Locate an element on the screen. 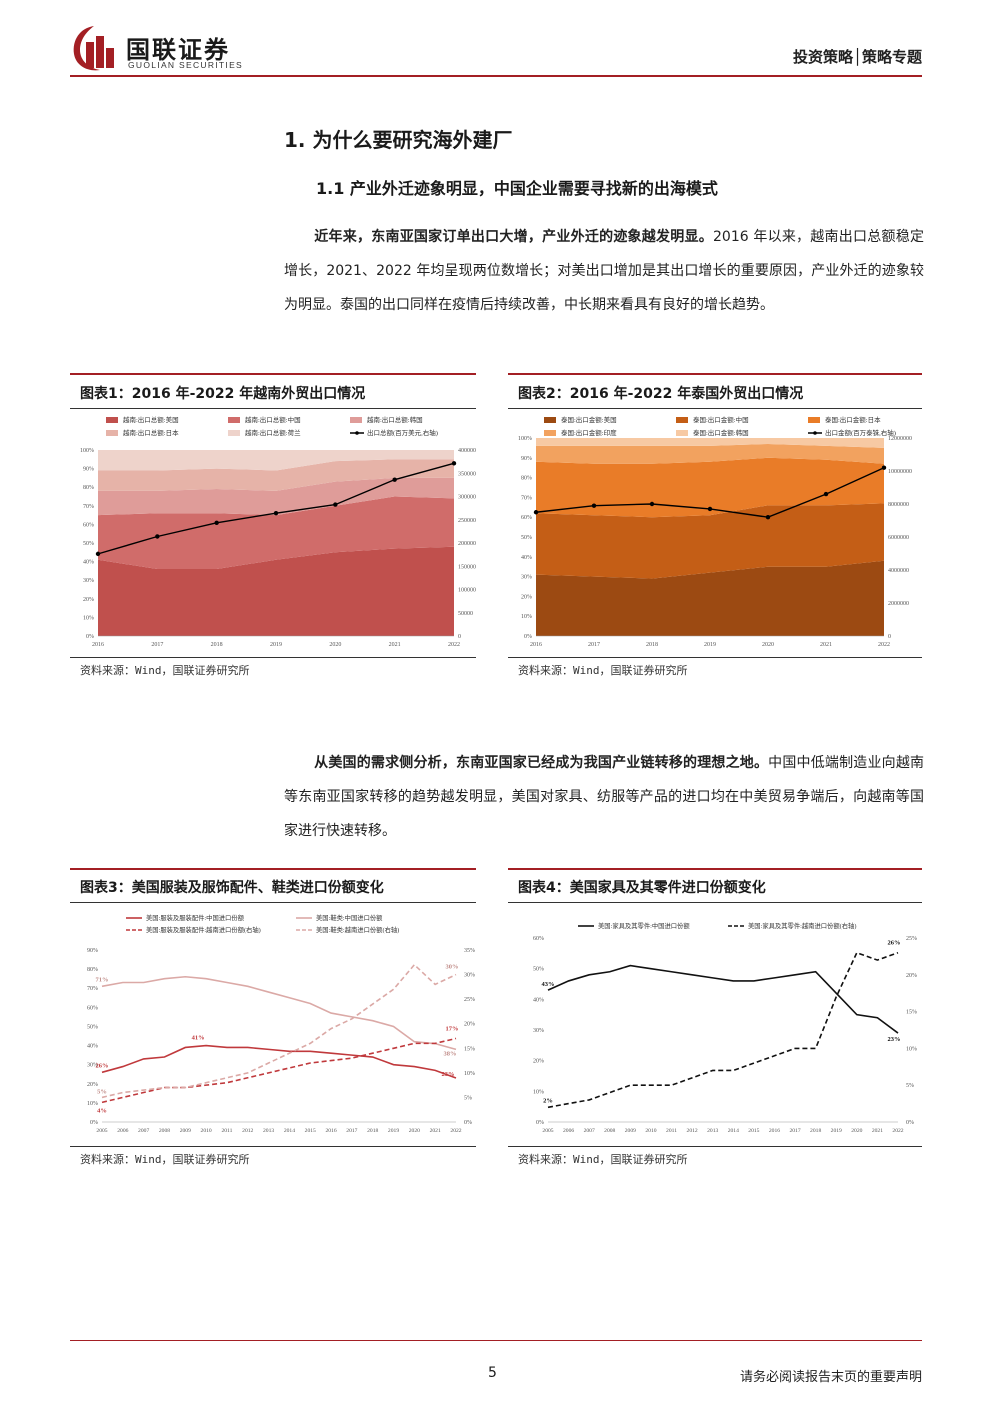  fig4-source: 资料来源：Wind，国联证券研究所 is located at coordinates (603, 1159).